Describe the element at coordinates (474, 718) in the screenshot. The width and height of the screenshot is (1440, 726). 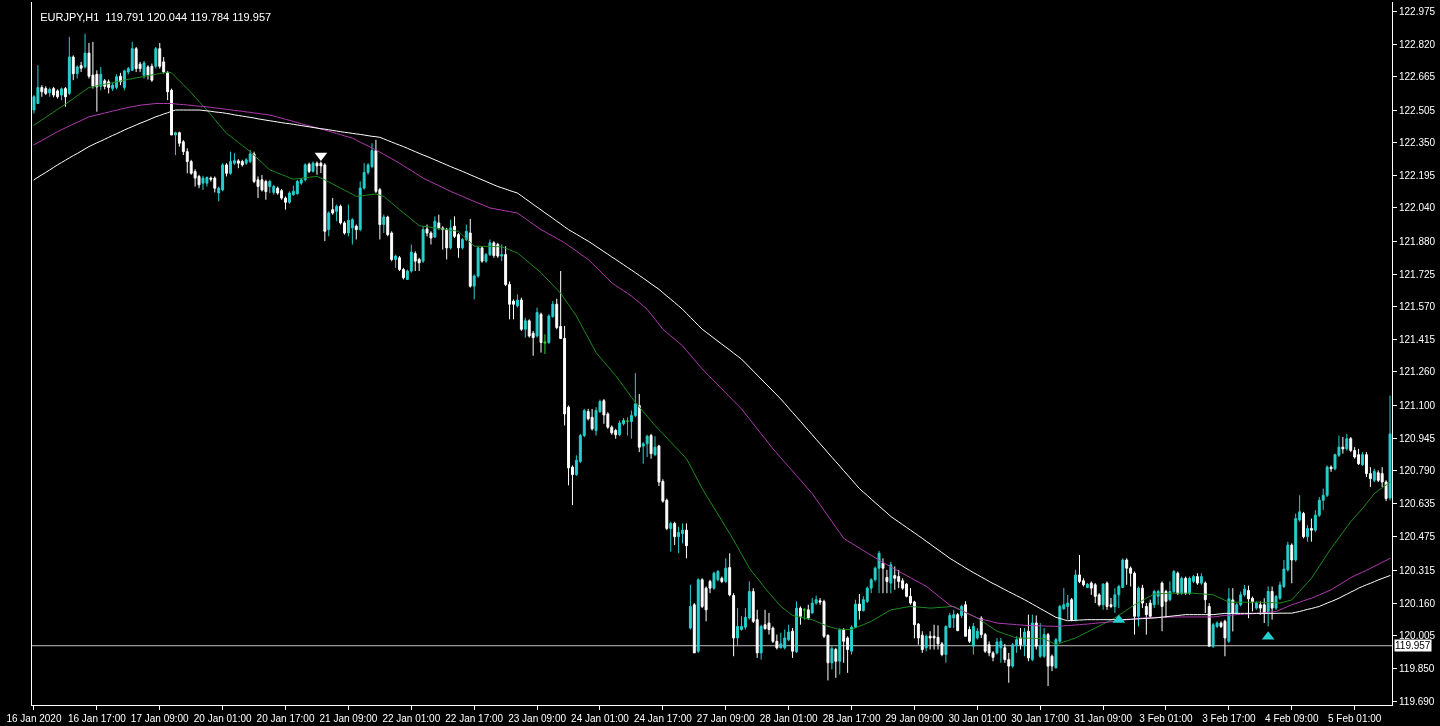
I see `x-tick-label: 22 Jan 17:00` at that location.